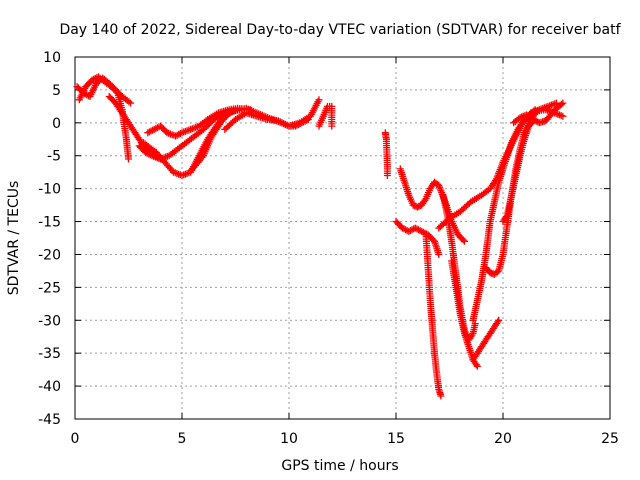 The image size is (640, 480). Describe the element at coordinates (503, 439) in the screenshot. I see `x-tick-label: 20` at that location.